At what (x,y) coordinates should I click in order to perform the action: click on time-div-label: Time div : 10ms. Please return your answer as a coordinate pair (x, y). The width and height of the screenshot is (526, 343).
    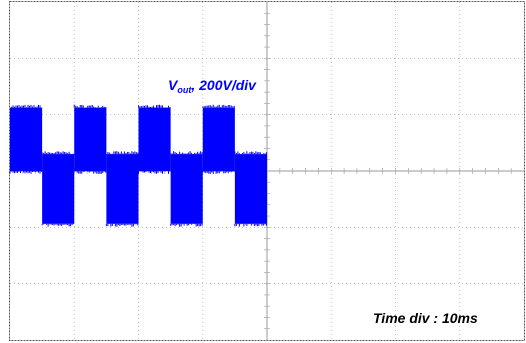
    Looking at the image, I should click on (425, 318).